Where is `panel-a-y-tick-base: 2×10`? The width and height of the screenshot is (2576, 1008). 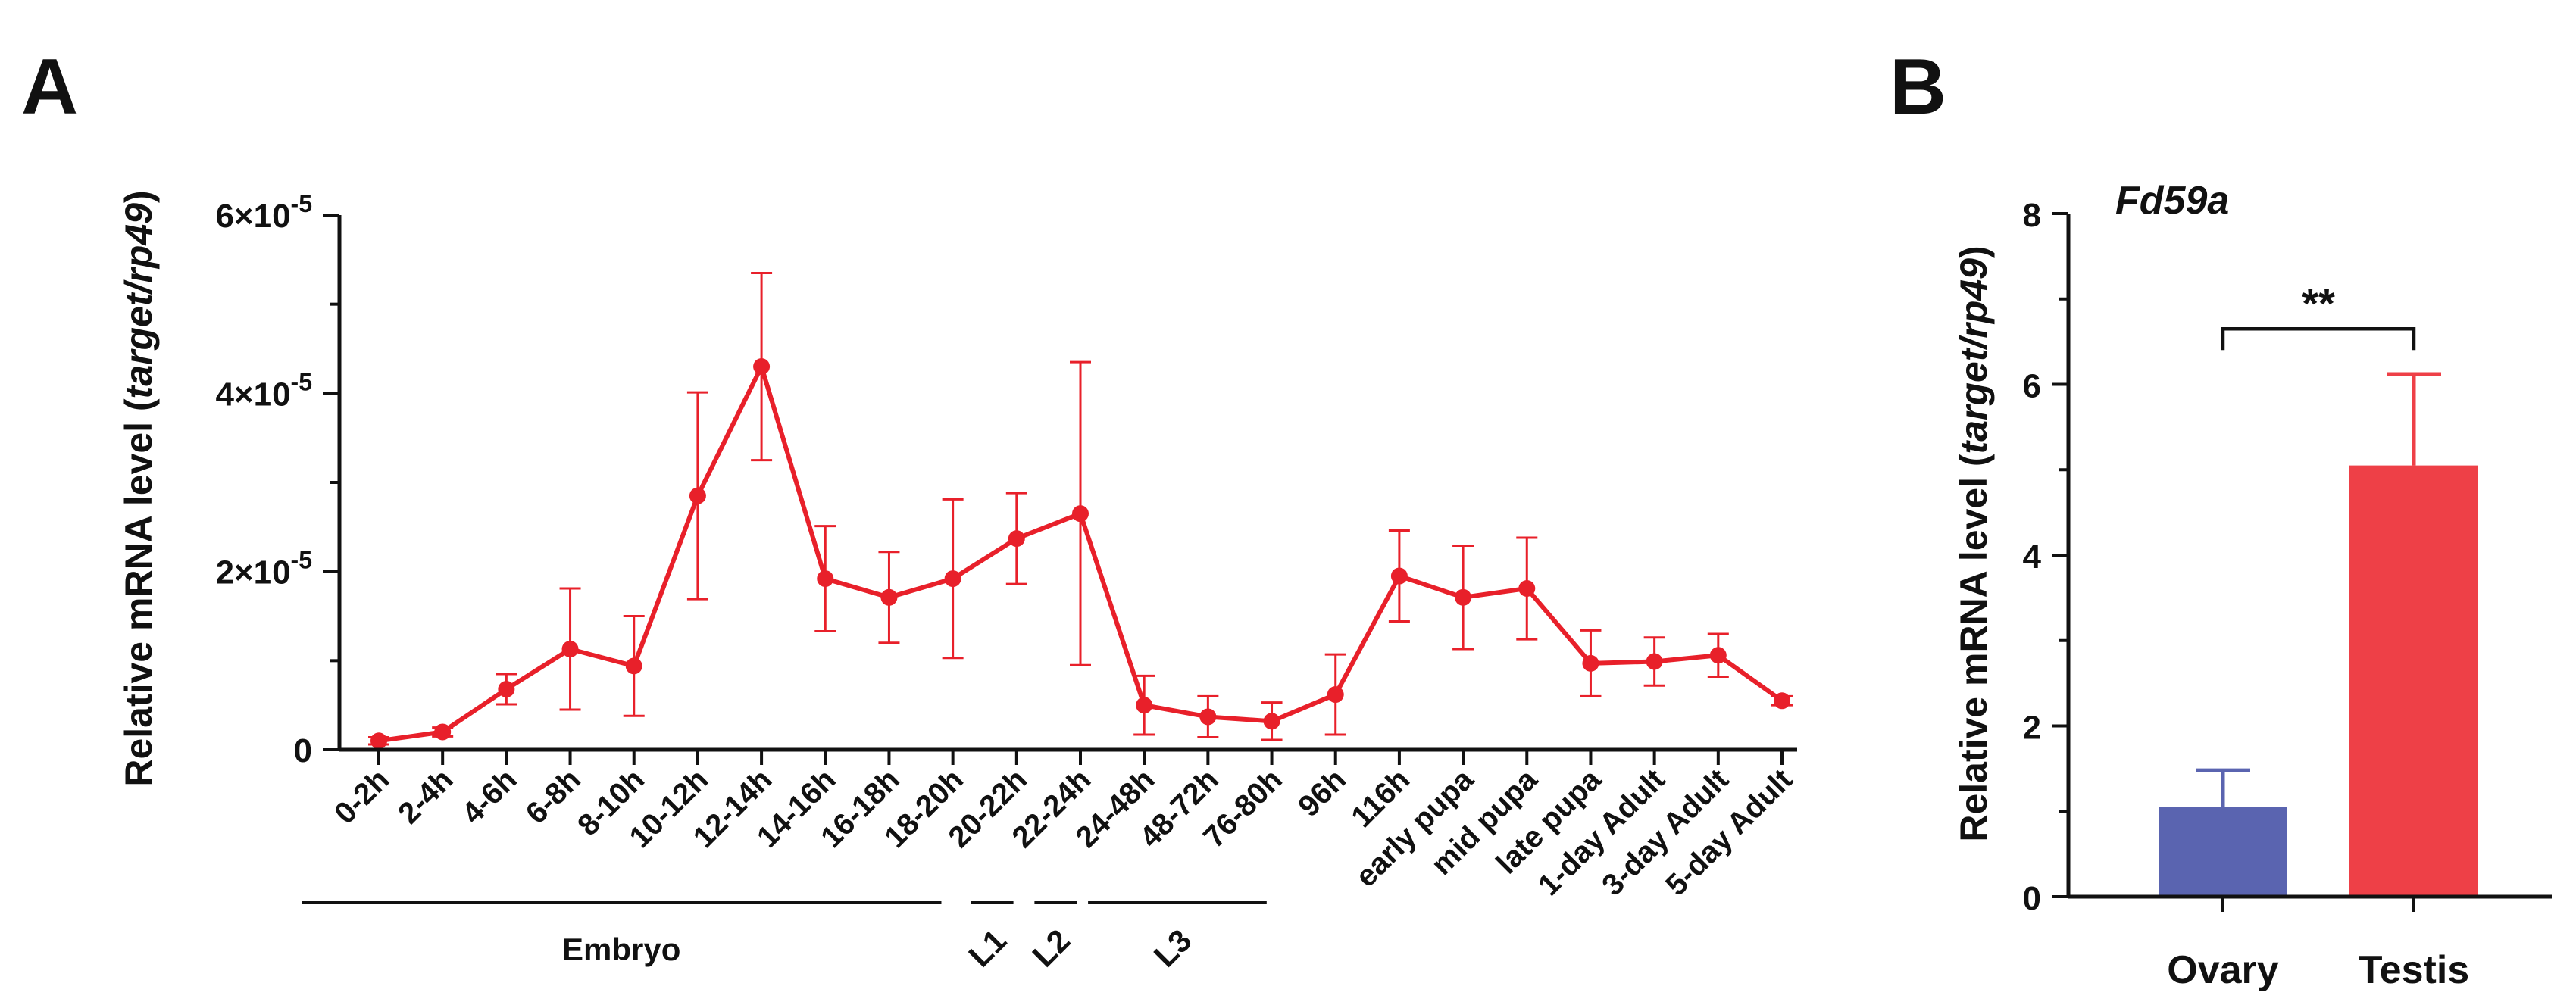
panel-a-y-tick-base: 2×10 is located at coordinates (252, 572).